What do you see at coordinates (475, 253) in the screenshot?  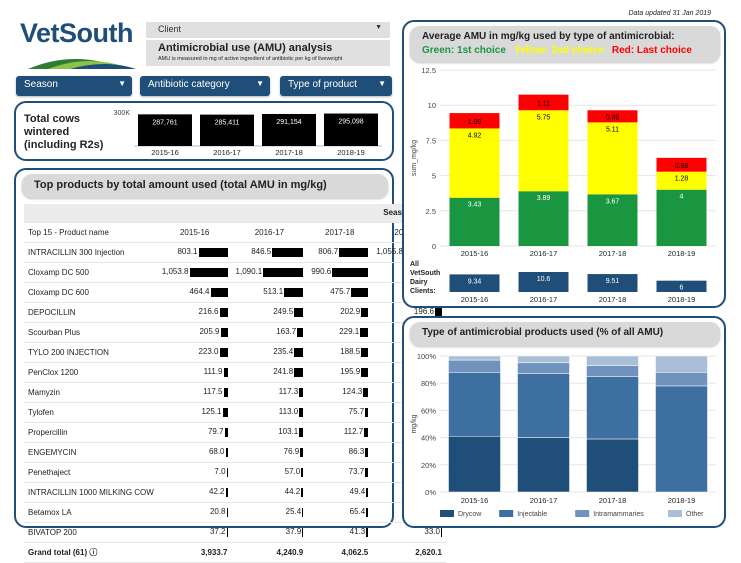 I see `avg-x-tick-label: 2015-16` at bounding box center [475, 253].